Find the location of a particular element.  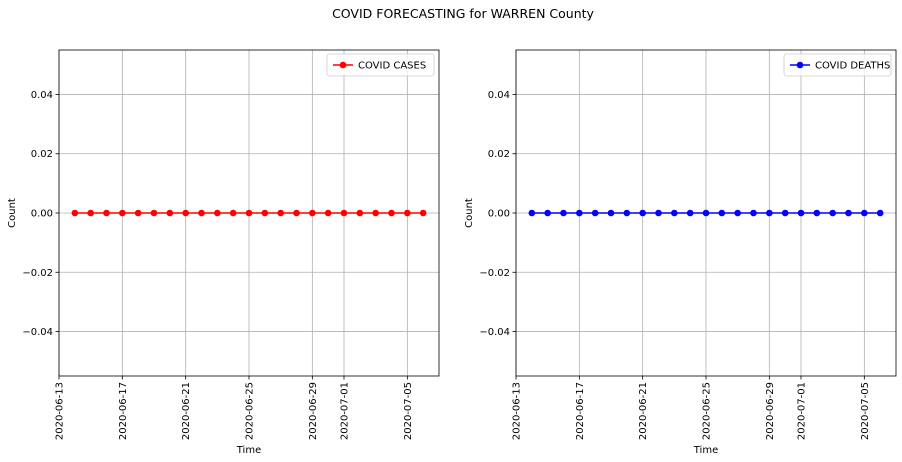

legend: COVID DEATHS is located at coordinates (837, 65).